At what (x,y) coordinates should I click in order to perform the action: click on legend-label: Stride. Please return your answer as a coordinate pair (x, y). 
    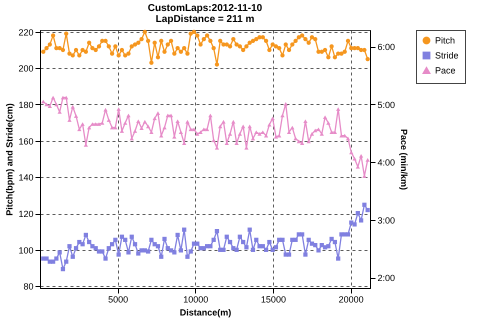
    Looking at the image, I should click on (447, 55).